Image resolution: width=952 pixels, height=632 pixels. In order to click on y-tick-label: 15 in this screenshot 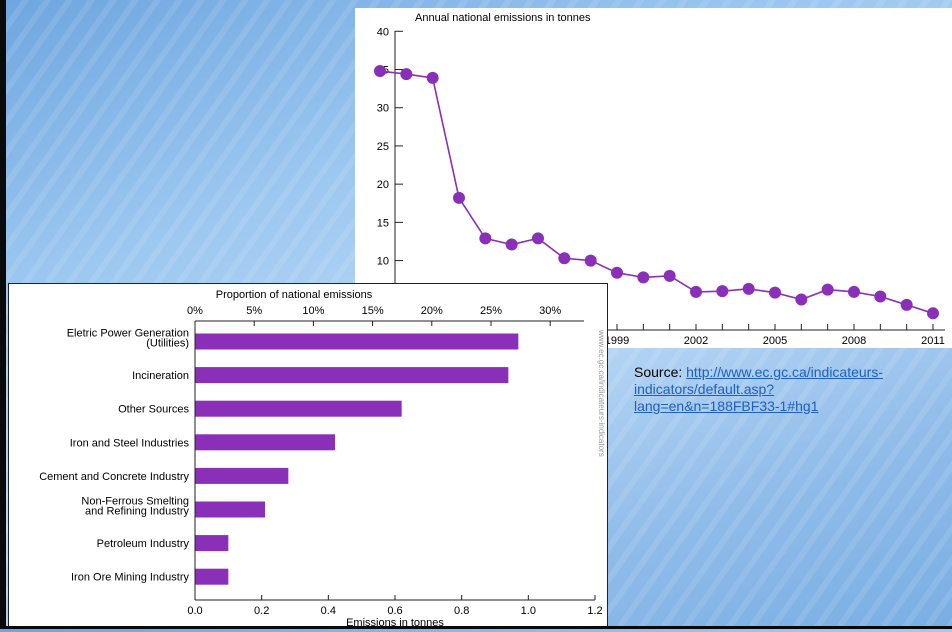, I will do `click(383, 223)`.